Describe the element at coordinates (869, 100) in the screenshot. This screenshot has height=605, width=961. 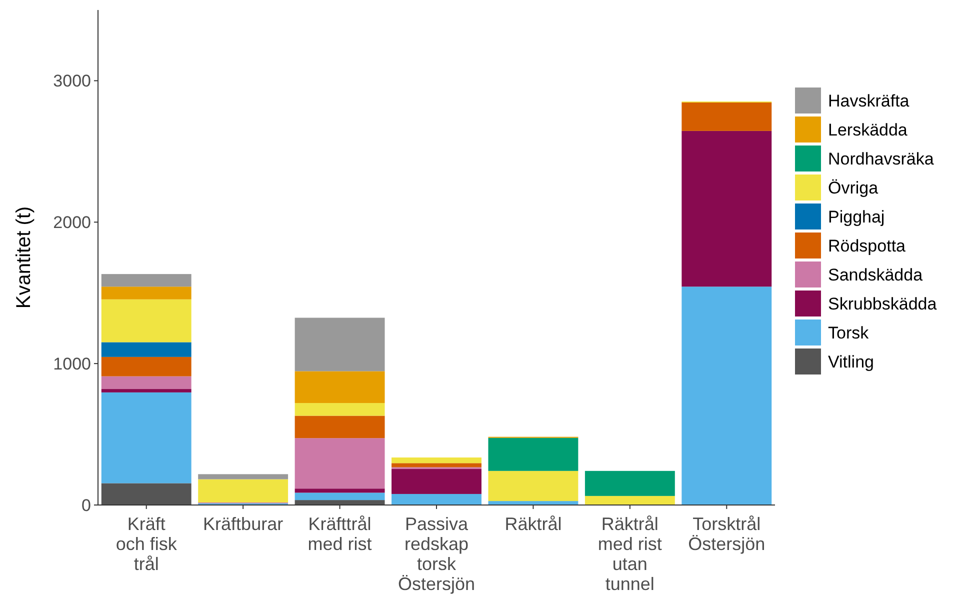
I see `legend-label: Havskräfta` at that location.